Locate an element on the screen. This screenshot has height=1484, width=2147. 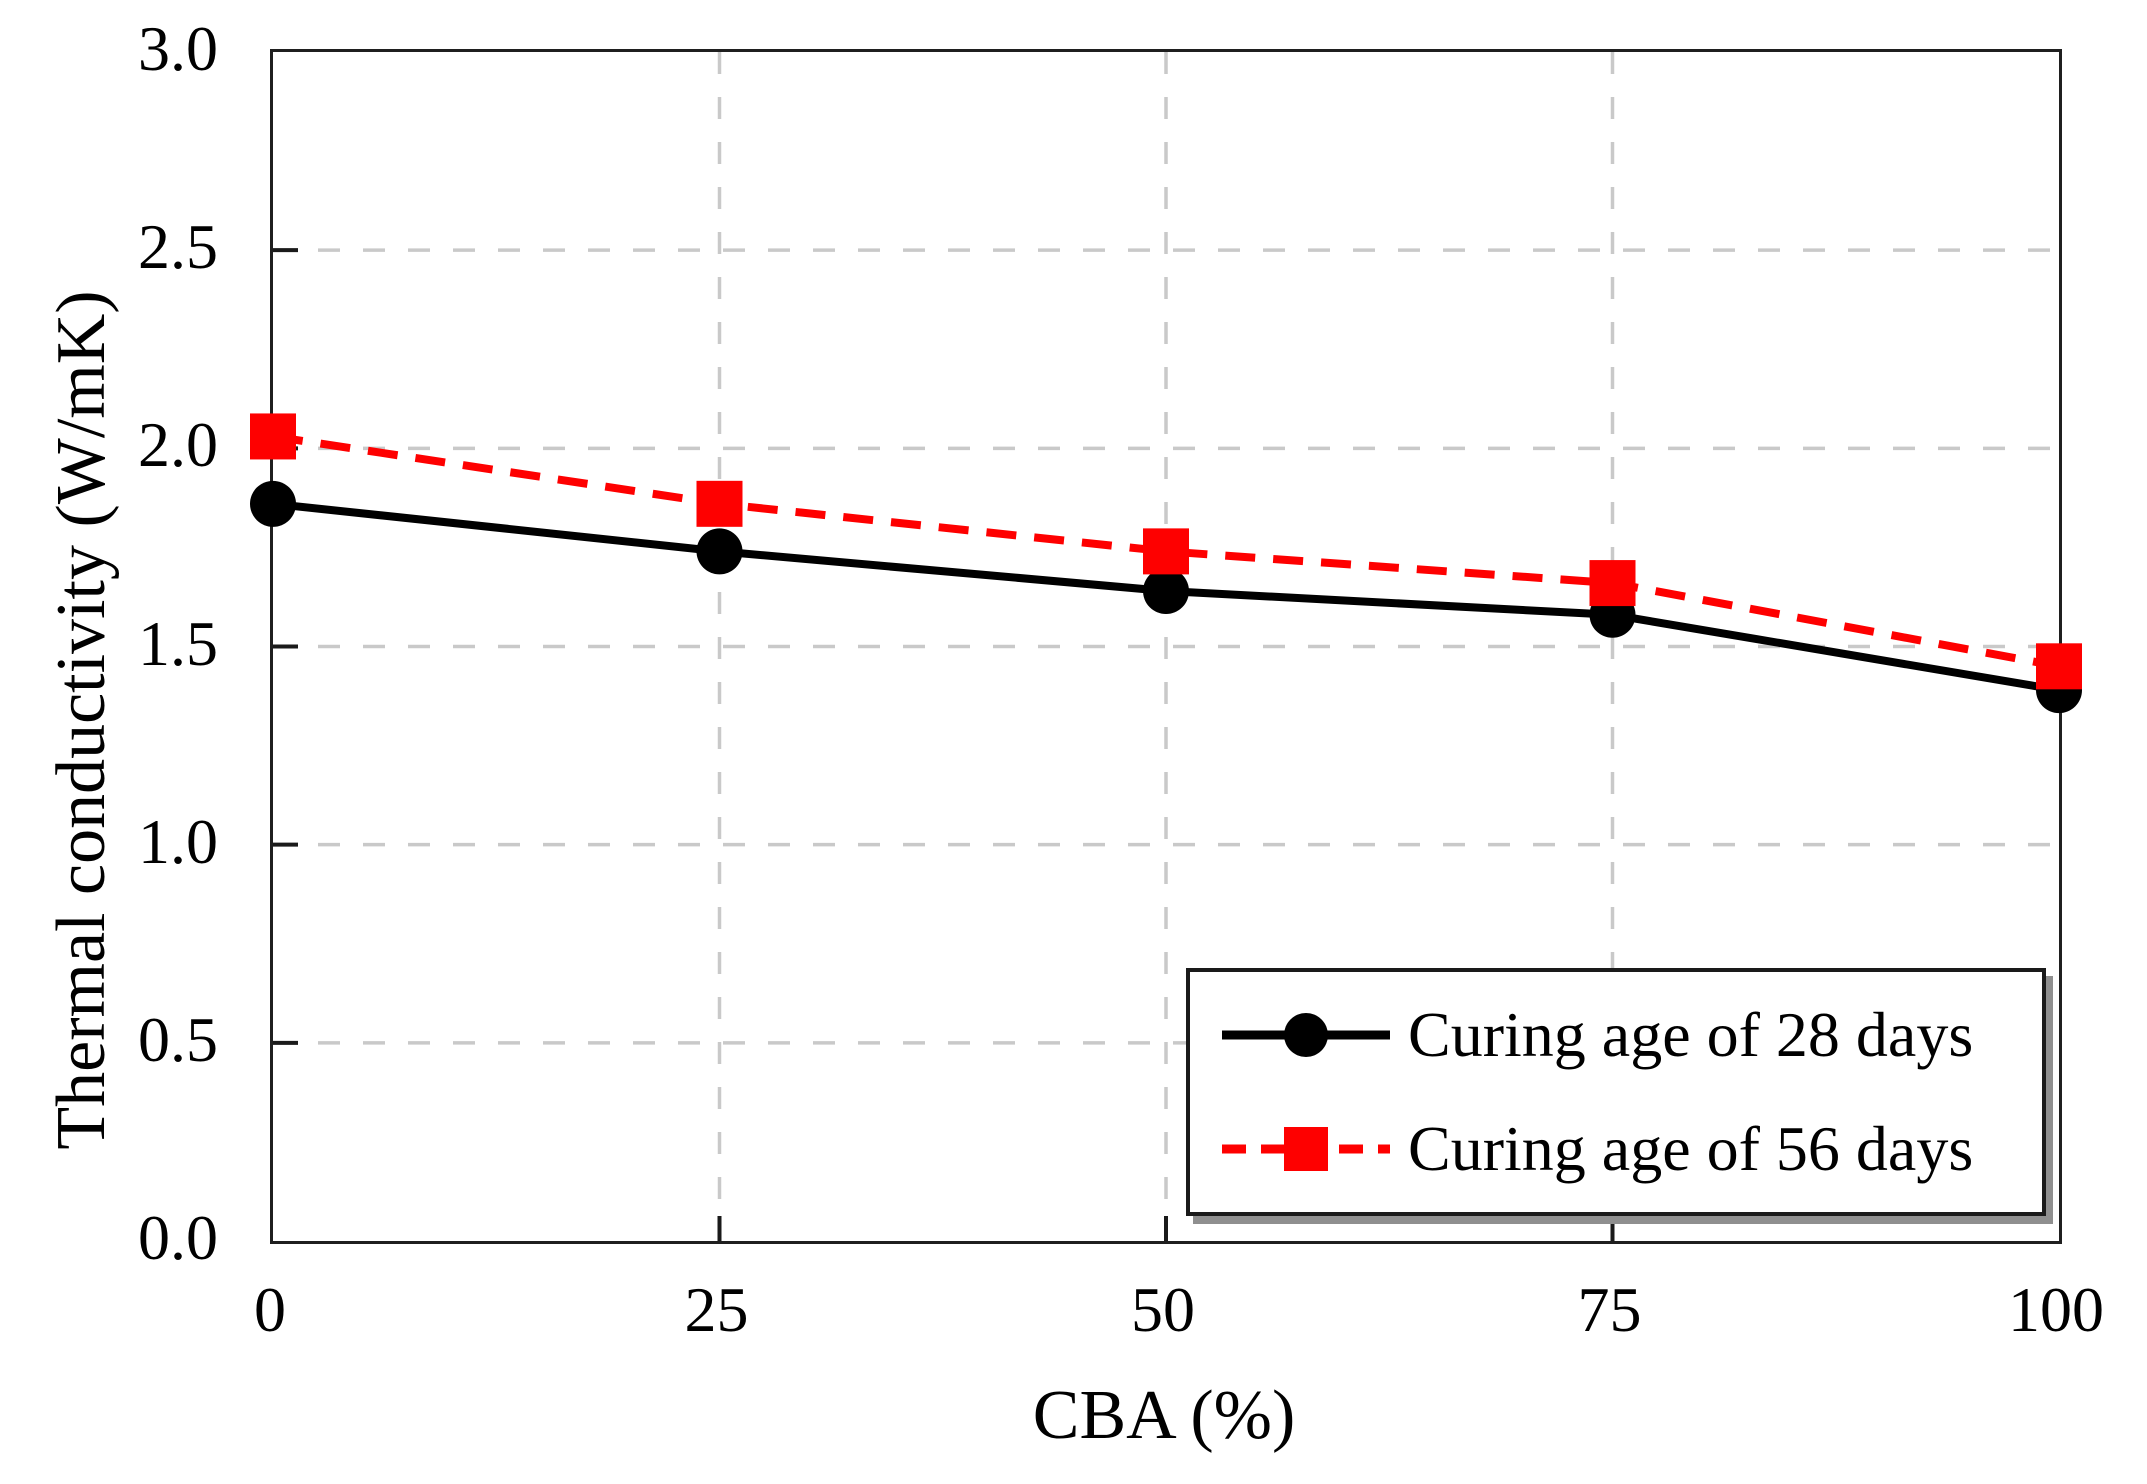
x-tick-label: 25 is located at coordinates (716, 1309).